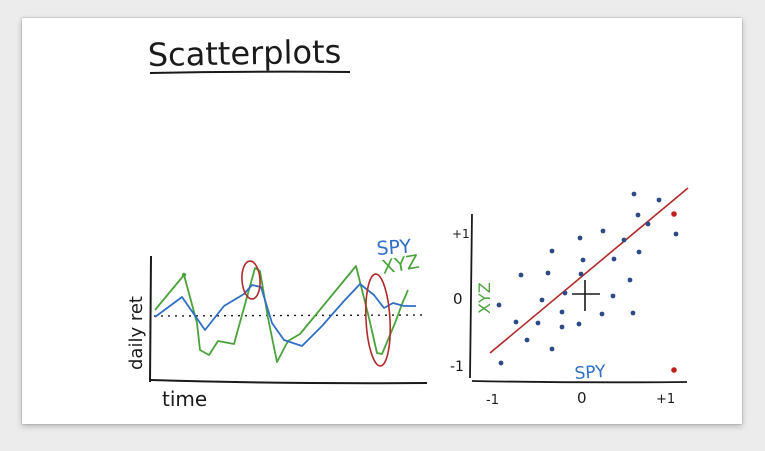 This screenshot has width=765, height=451. I want to click on x-axis-label: time, so click(184, 399).